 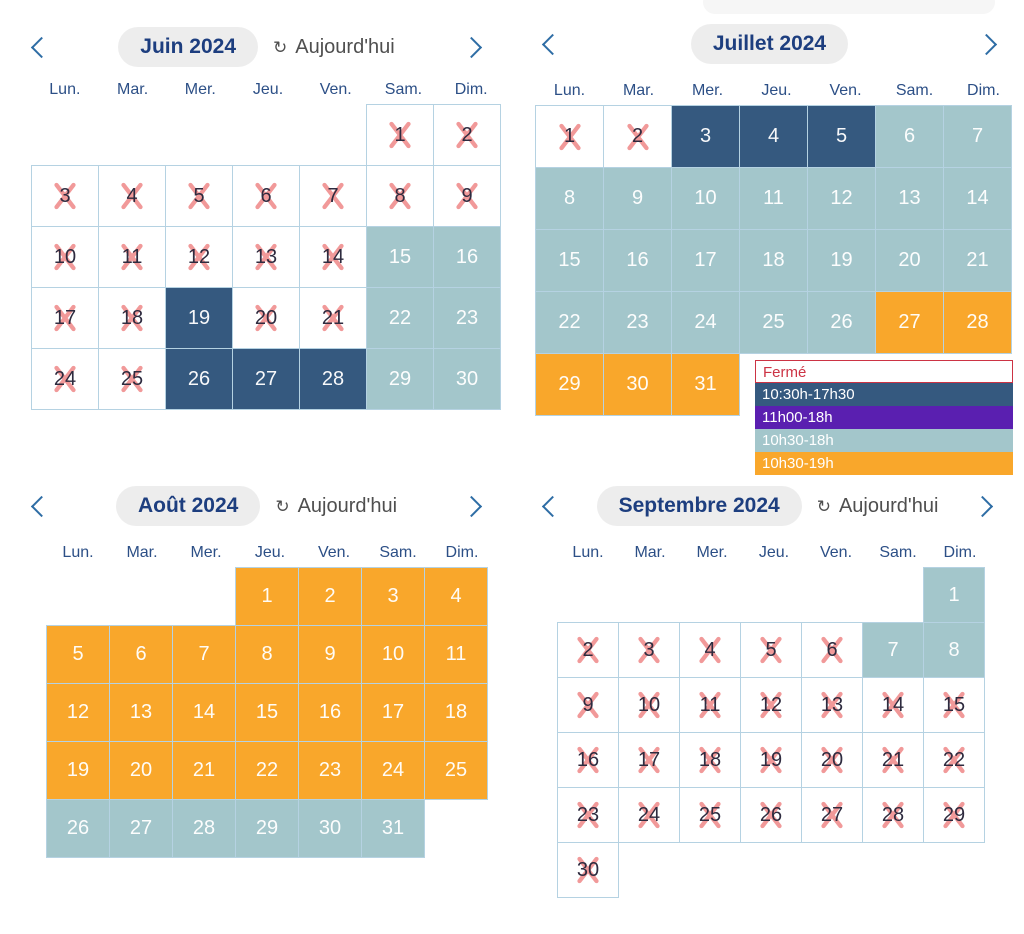 What do you see at coordinates (471, 89) in the screenshot?
I see `weekday-label: Dim.` at bounding box center [471, 89].